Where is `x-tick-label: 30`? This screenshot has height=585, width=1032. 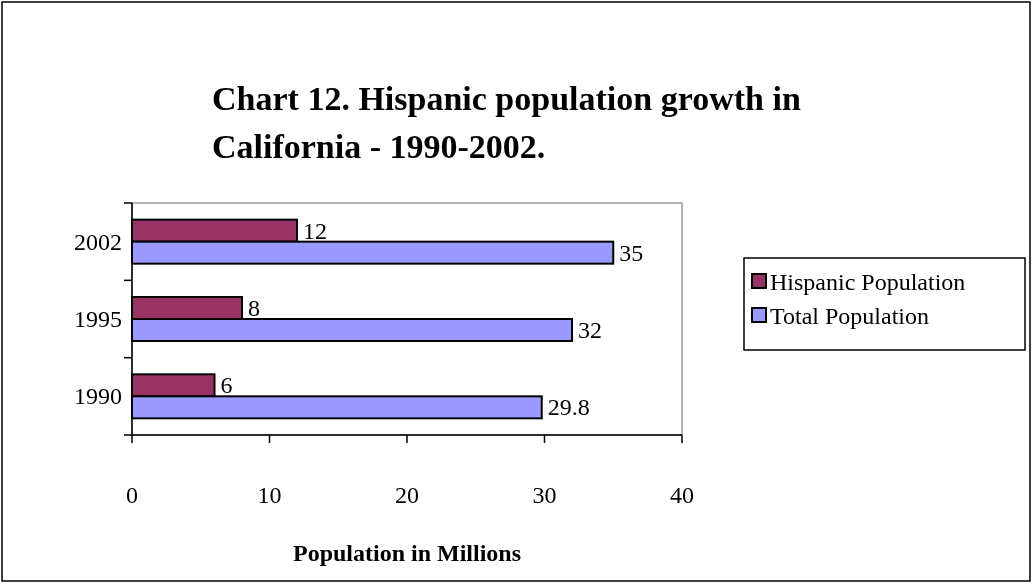
x-tick-label: 30 is located at coordinates (544, 495).